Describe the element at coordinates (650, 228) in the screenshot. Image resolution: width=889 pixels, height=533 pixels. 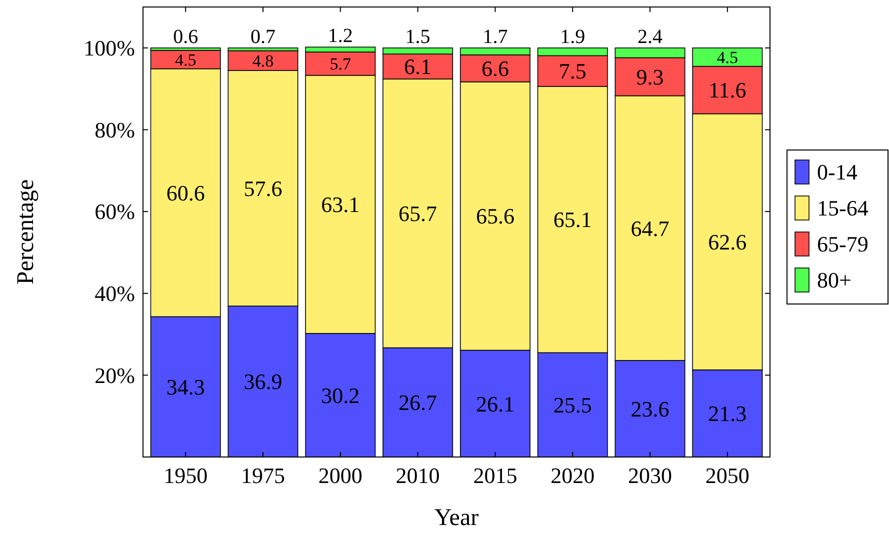
I see `data-label: 64.7` at that location.